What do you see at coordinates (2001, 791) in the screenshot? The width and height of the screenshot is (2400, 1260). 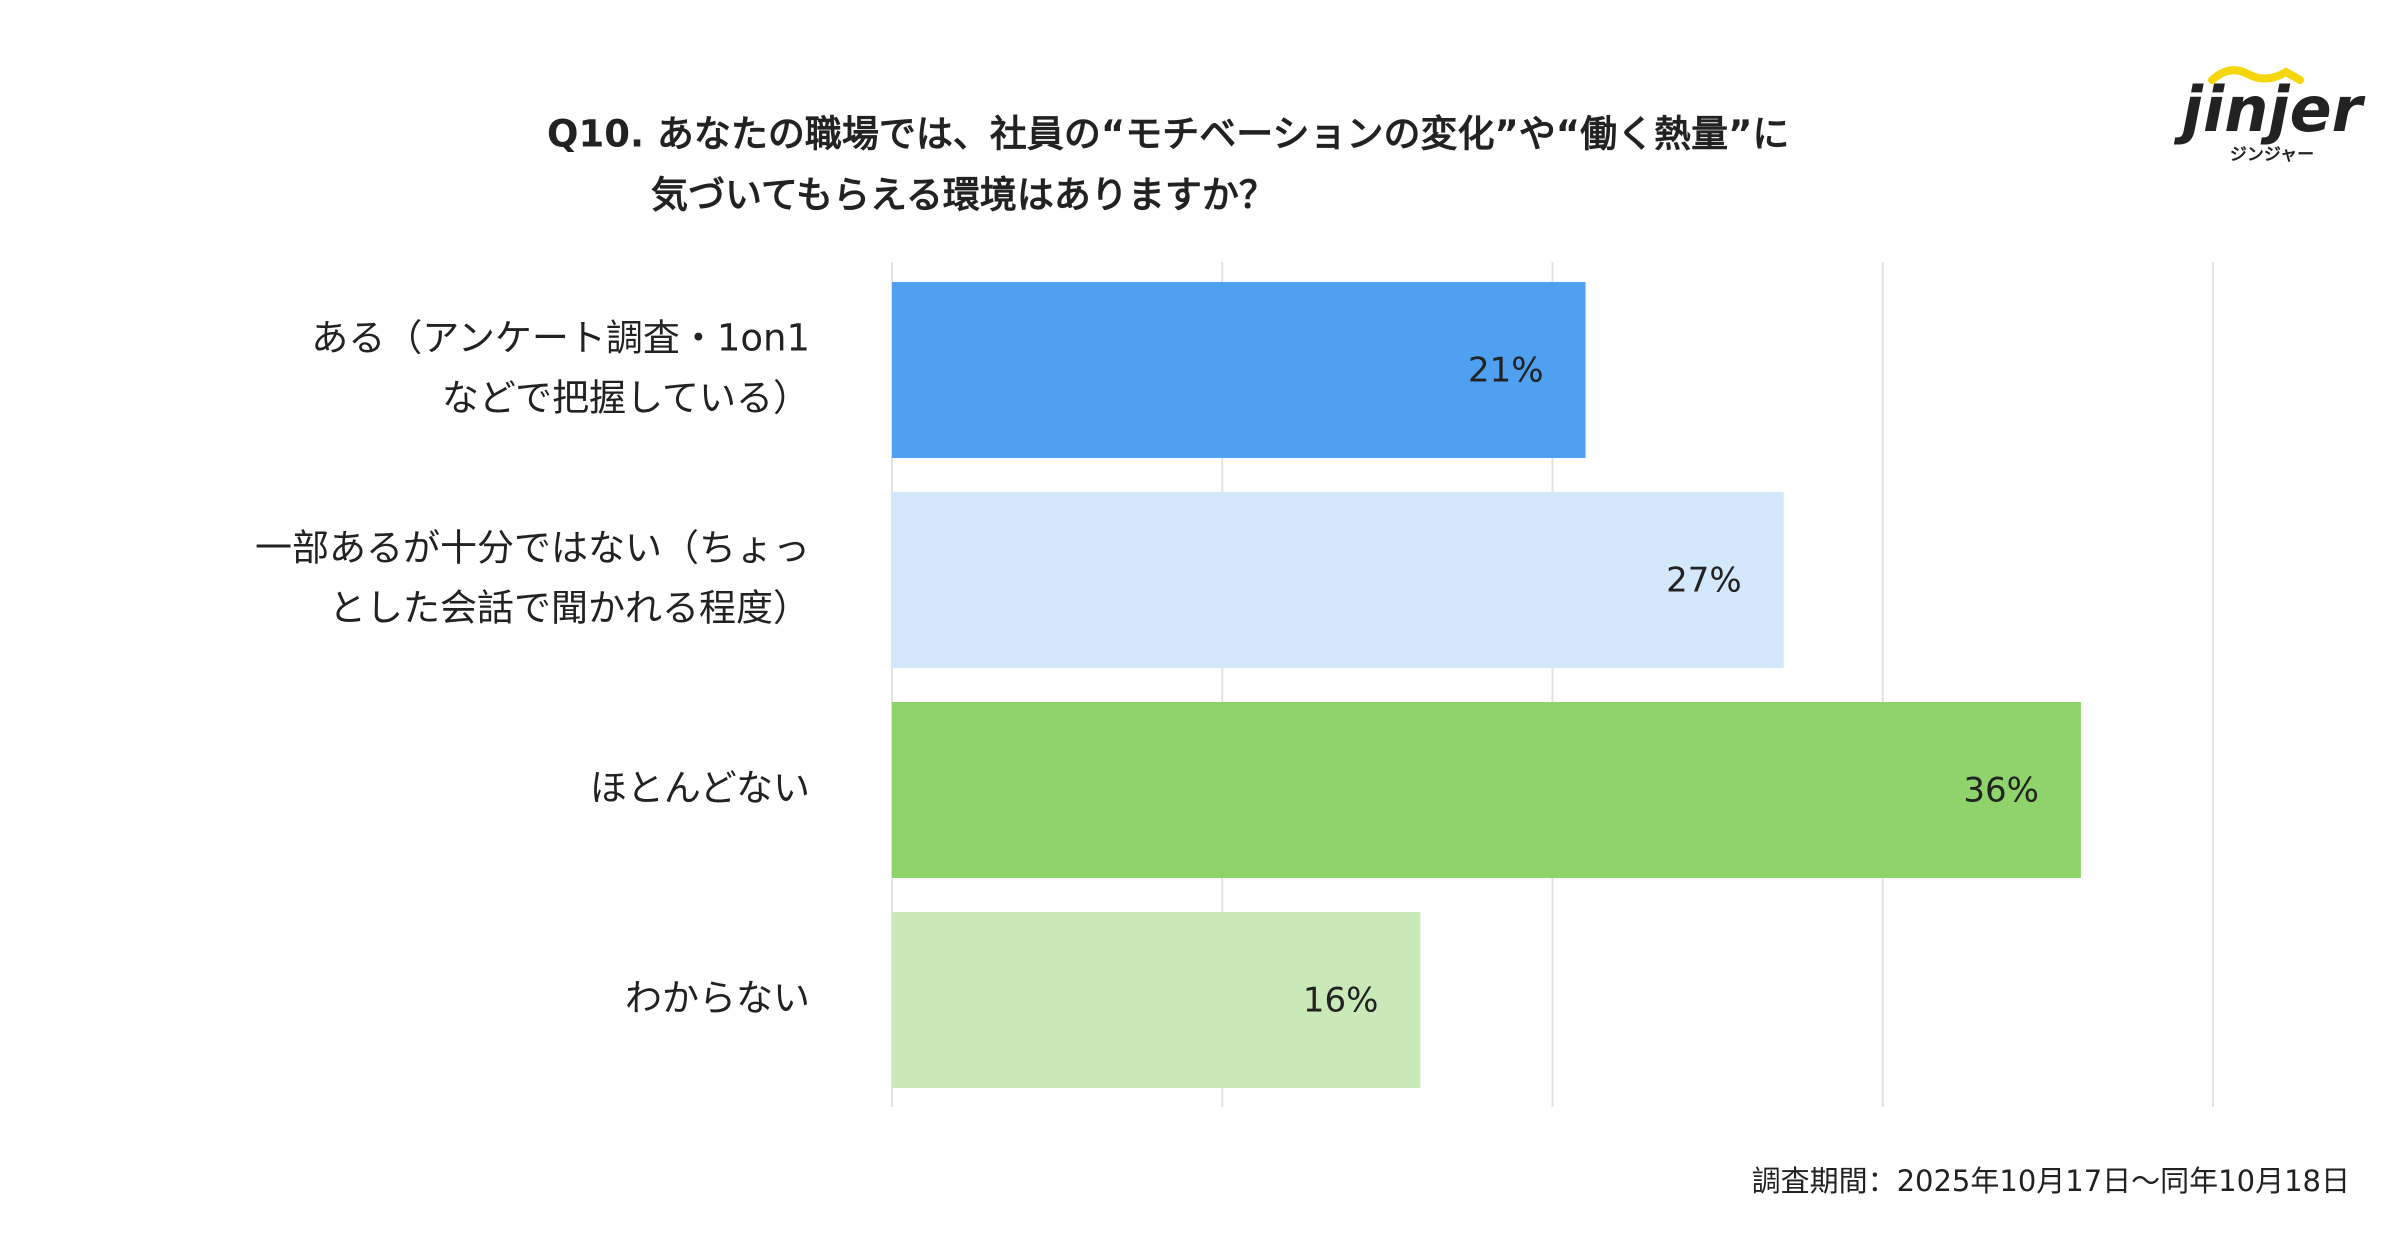 I see `value-label: 36%` at bounding box center [2001, 791].